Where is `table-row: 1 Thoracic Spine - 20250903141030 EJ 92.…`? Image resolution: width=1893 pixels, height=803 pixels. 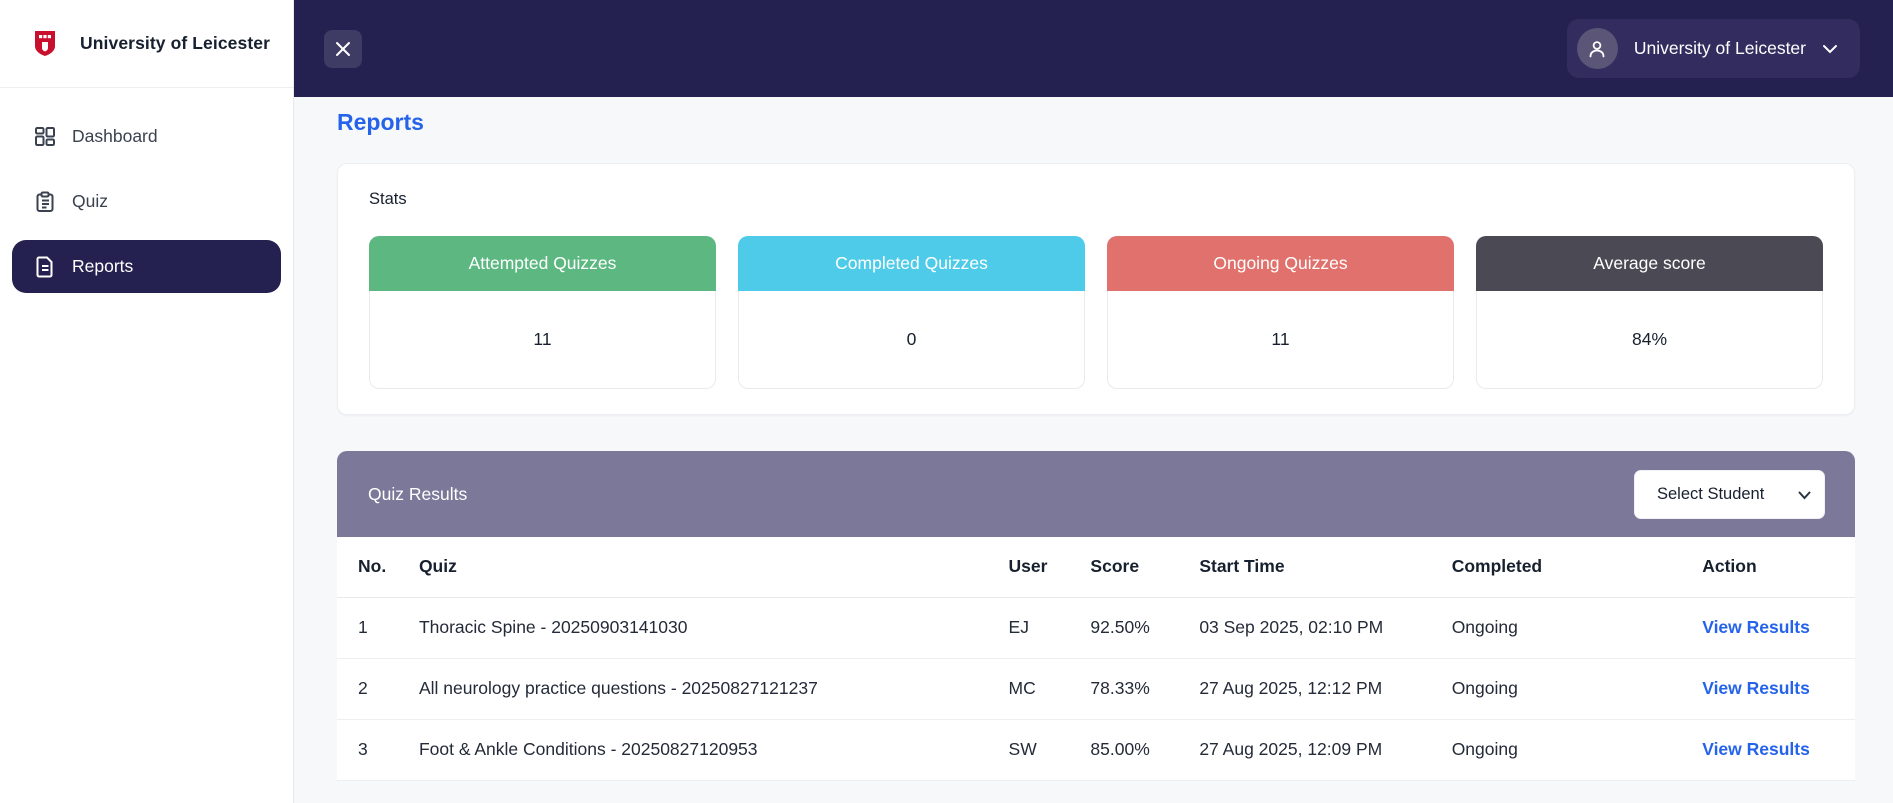 table-row: 1 Thoracic Spine - 20250903141030 EJ 92.… is located at coordinates (1096, 628).